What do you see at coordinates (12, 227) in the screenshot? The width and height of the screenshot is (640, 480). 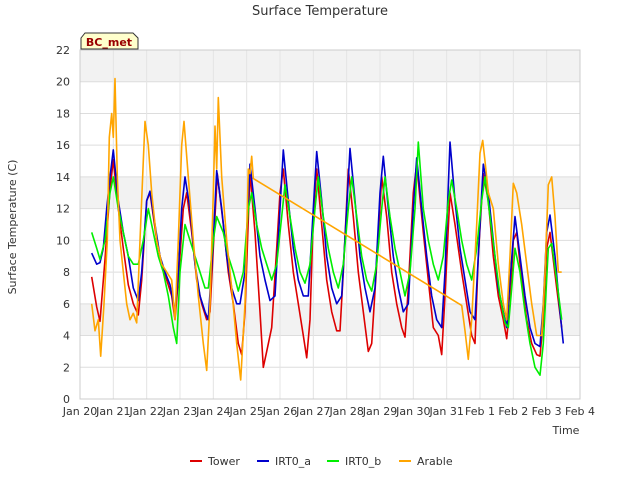 I see `y-axis-label: Surface Temperature (C)` at bounding box center [12, 227].